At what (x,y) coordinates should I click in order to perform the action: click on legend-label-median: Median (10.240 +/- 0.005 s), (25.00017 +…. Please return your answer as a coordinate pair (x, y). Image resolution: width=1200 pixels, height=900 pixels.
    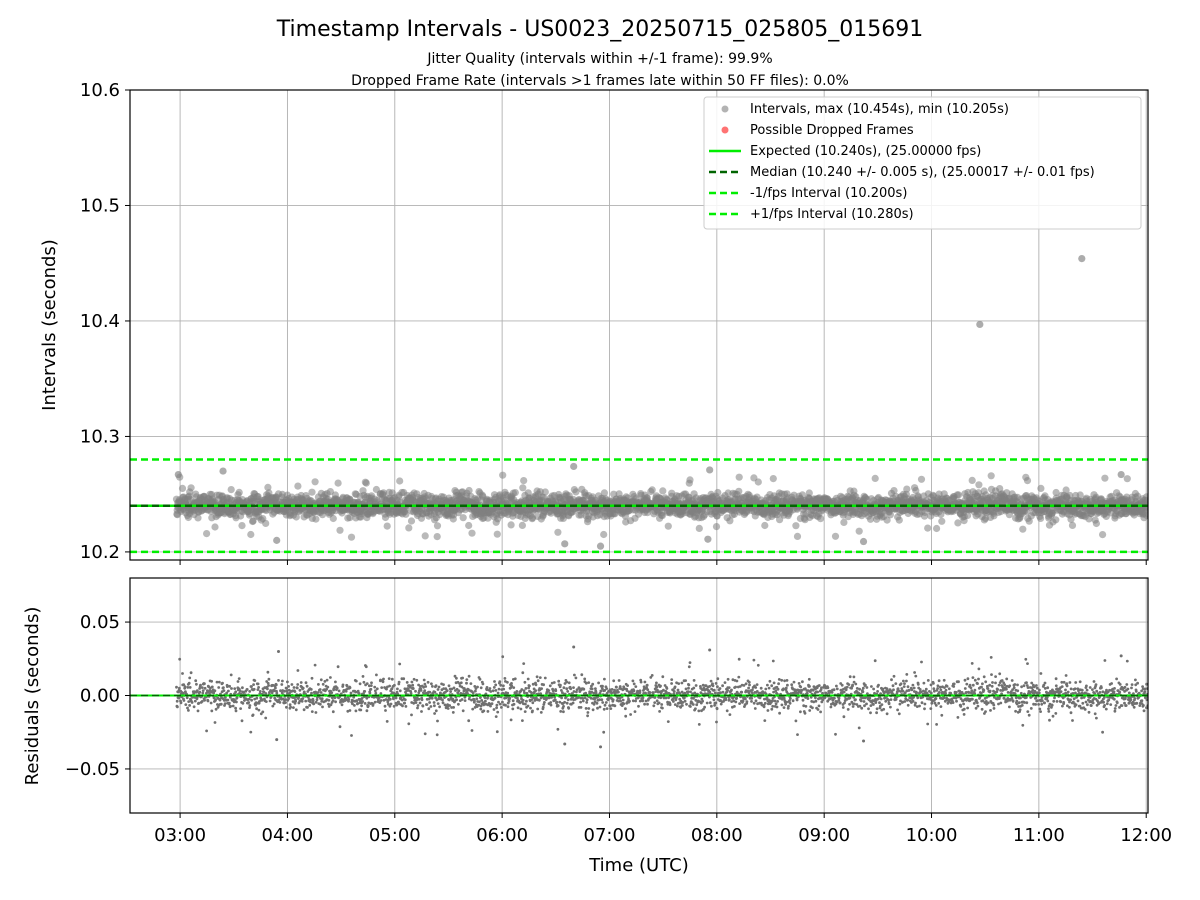
    Looking at the image, I should click on (922, 172).